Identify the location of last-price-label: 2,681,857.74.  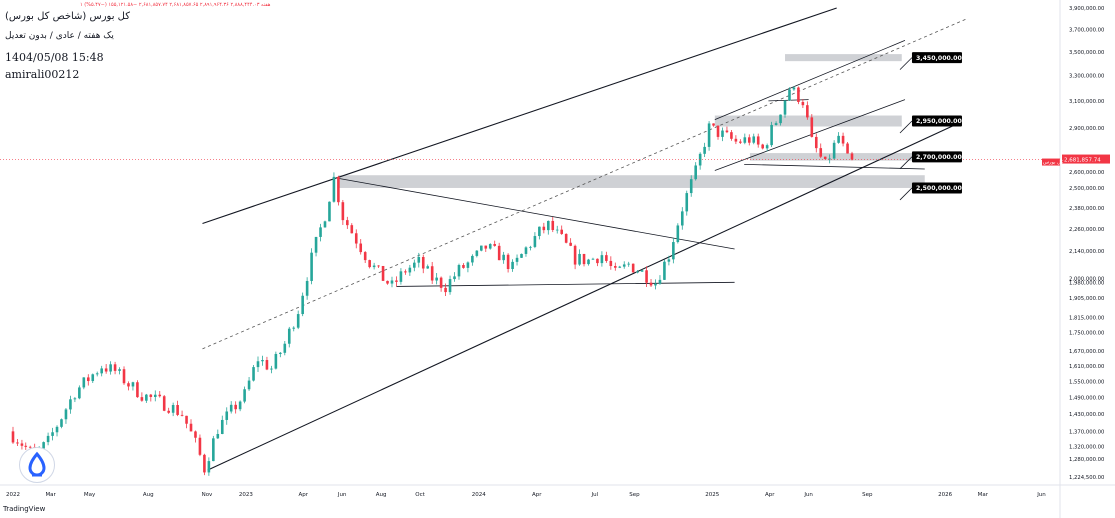
(1082, 161).